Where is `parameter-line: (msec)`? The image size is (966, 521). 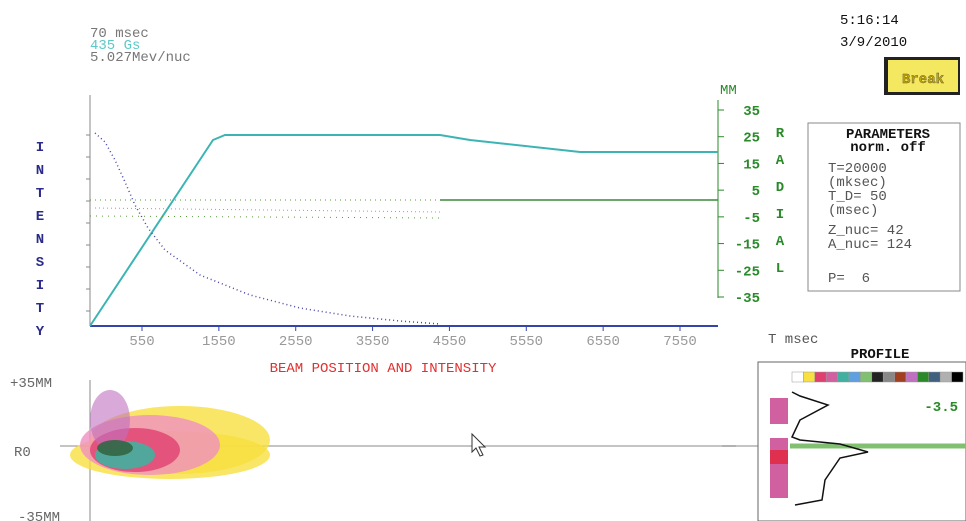 parameter-line: (msec) is located at coordinates (853, 211).